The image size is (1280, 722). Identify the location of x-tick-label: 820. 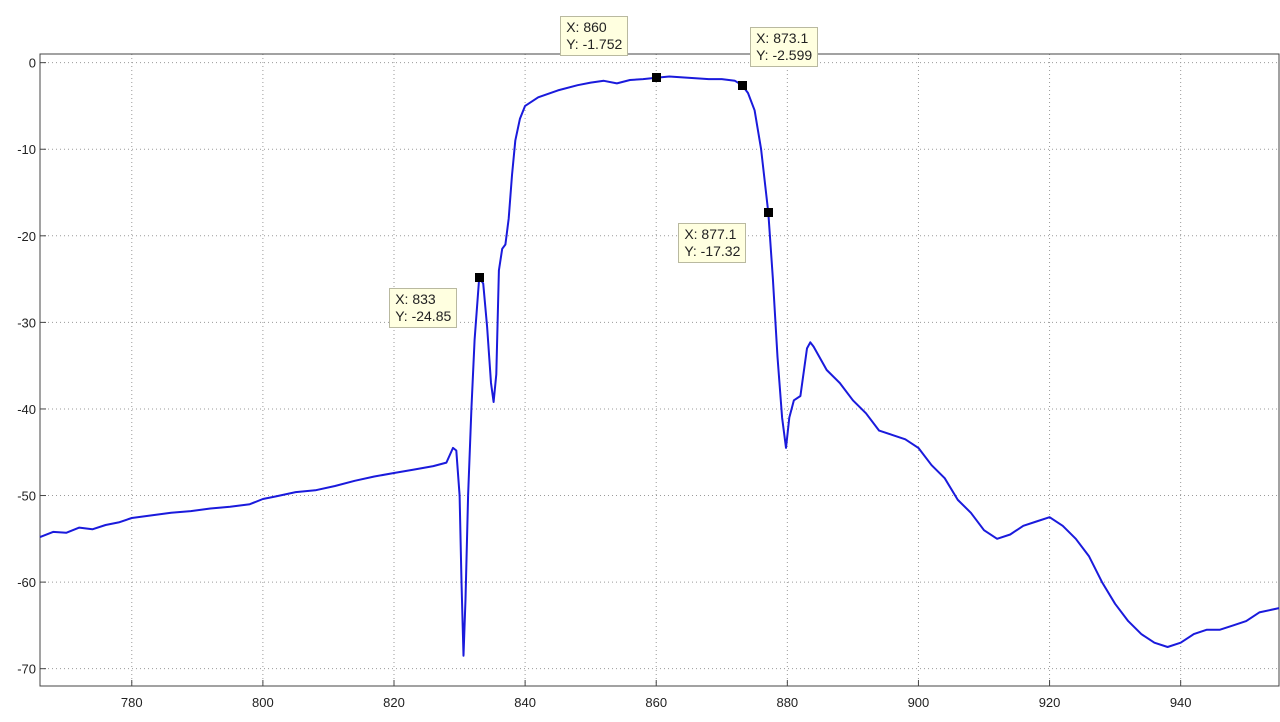
(394, 702).